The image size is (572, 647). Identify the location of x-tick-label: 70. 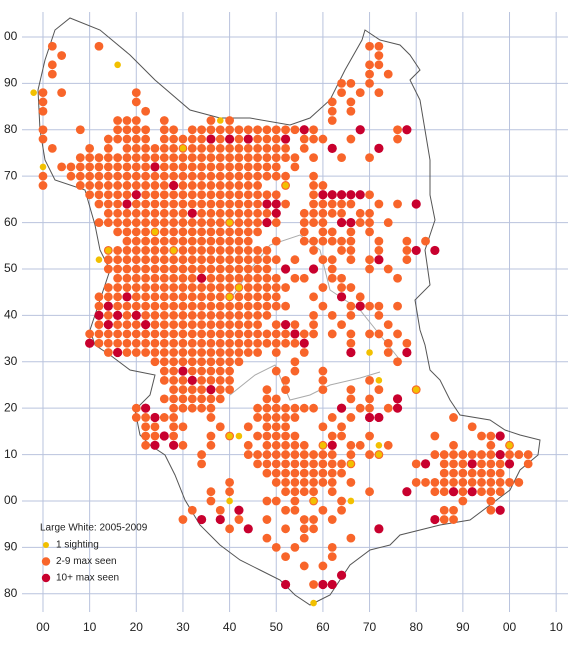
(370, 627).